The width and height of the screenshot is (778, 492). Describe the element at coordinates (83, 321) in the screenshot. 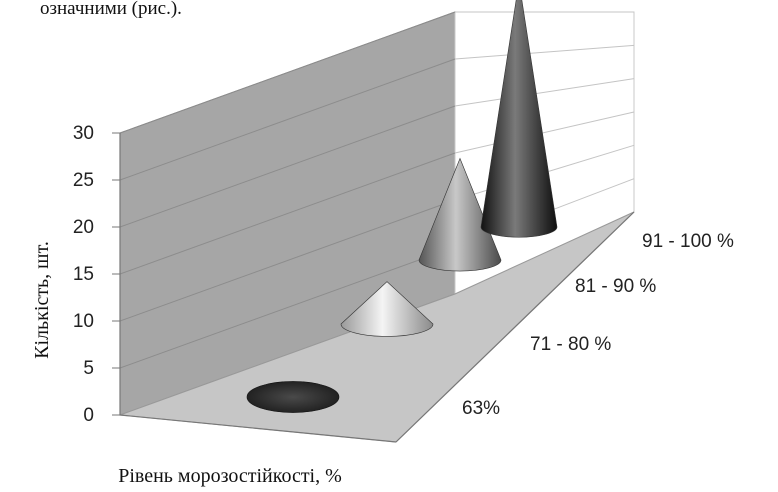

I see `y-tick-label: 10` at that location.